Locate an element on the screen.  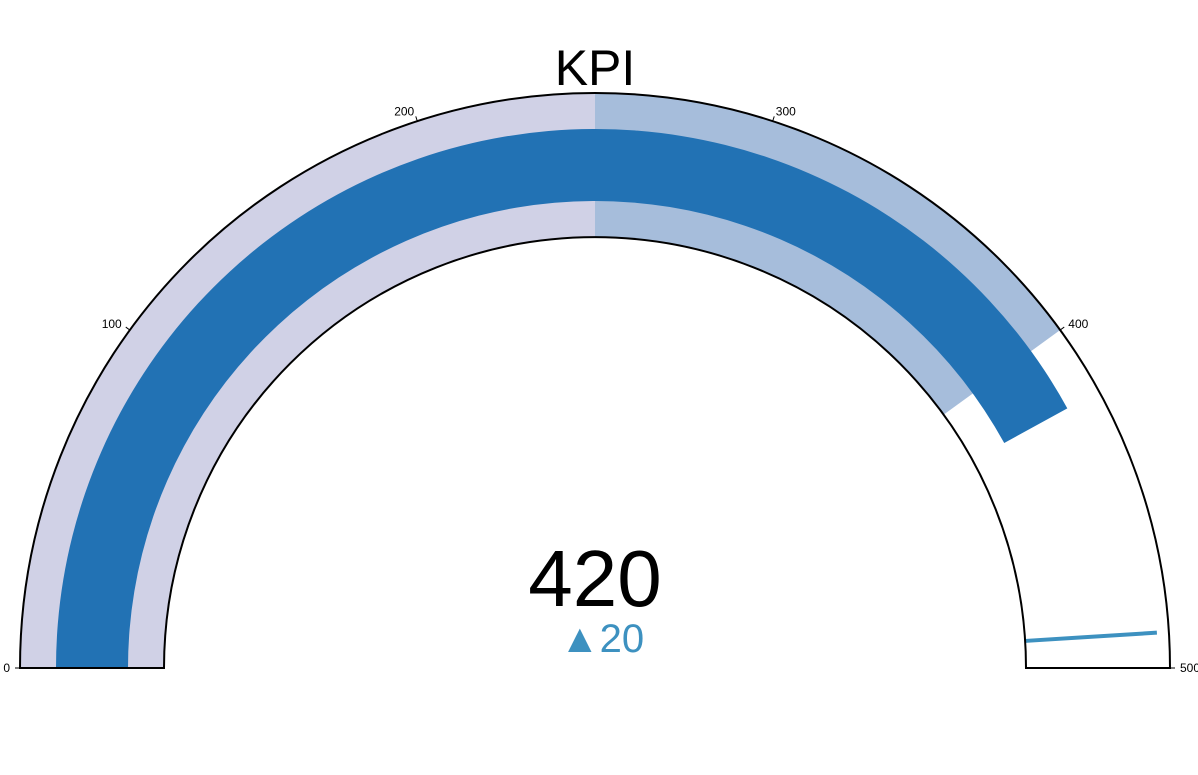
gauge-value: 420 is located at coordinates (594, 578).